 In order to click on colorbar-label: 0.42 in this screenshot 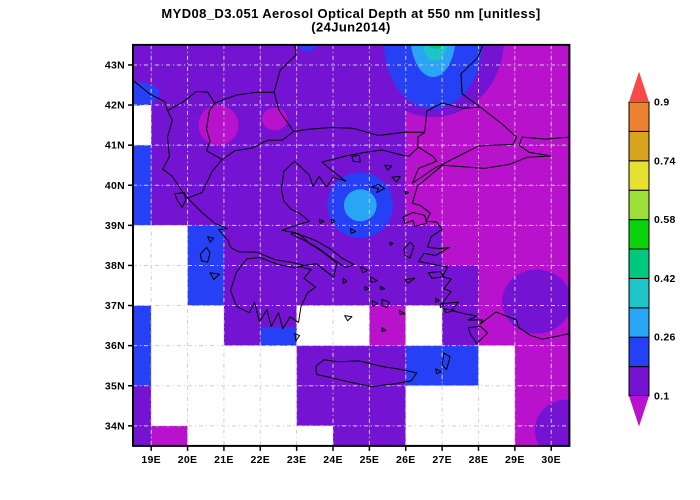, I will do `click(665, 279)`.